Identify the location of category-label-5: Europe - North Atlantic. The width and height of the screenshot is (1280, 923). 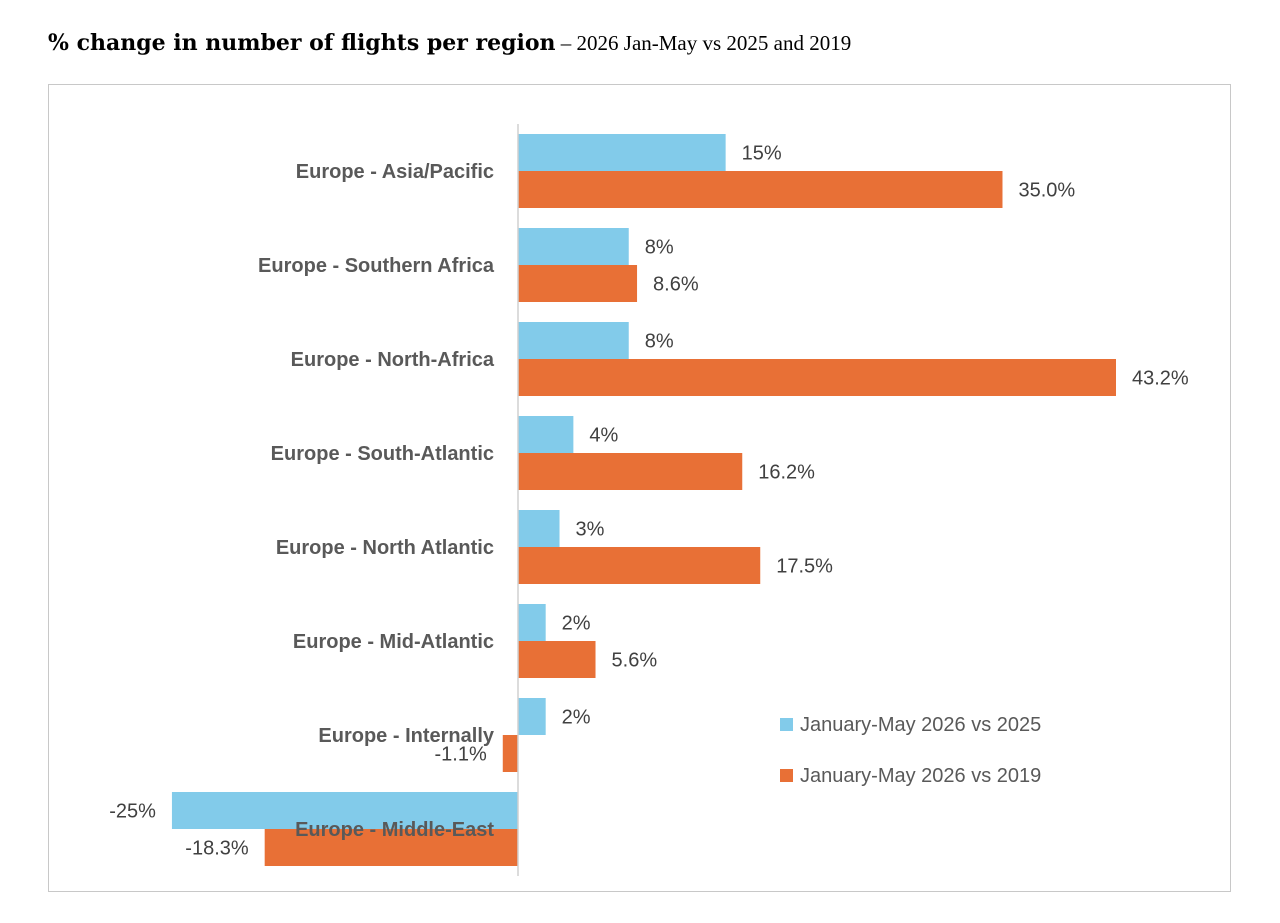
(385, 548).